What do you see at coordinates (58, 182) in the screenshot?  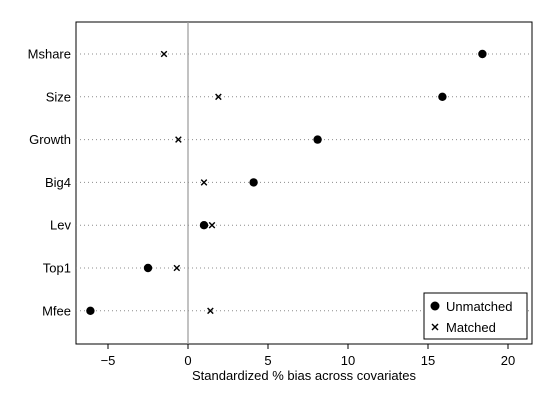 I see `y-tick-label-big4: Big4` at bounding box center [58, 182].